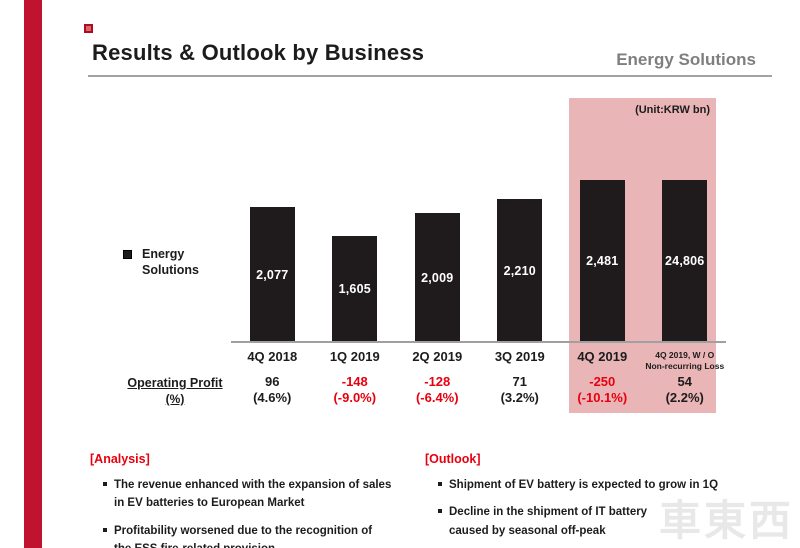 The image size is (800, 548). I want to click on unit-label: (Unit:KRW bn), so click(672, 110).